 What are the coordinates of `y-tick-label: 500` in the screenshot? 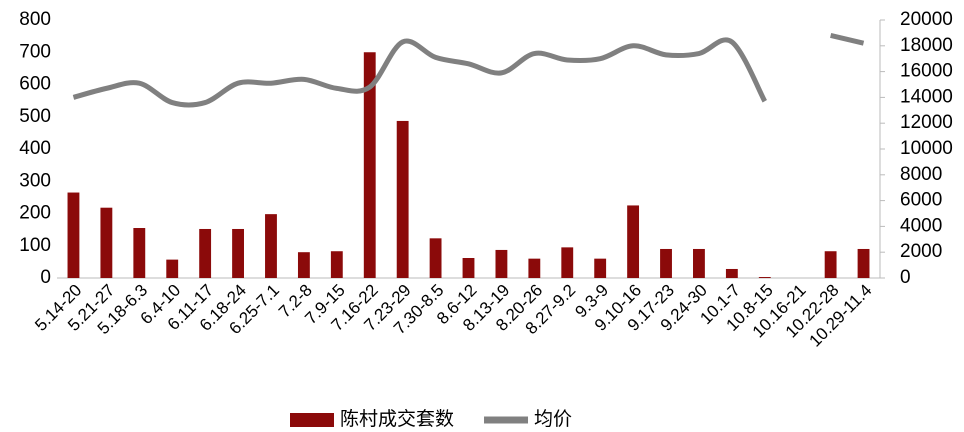 It's located at (35, 116).